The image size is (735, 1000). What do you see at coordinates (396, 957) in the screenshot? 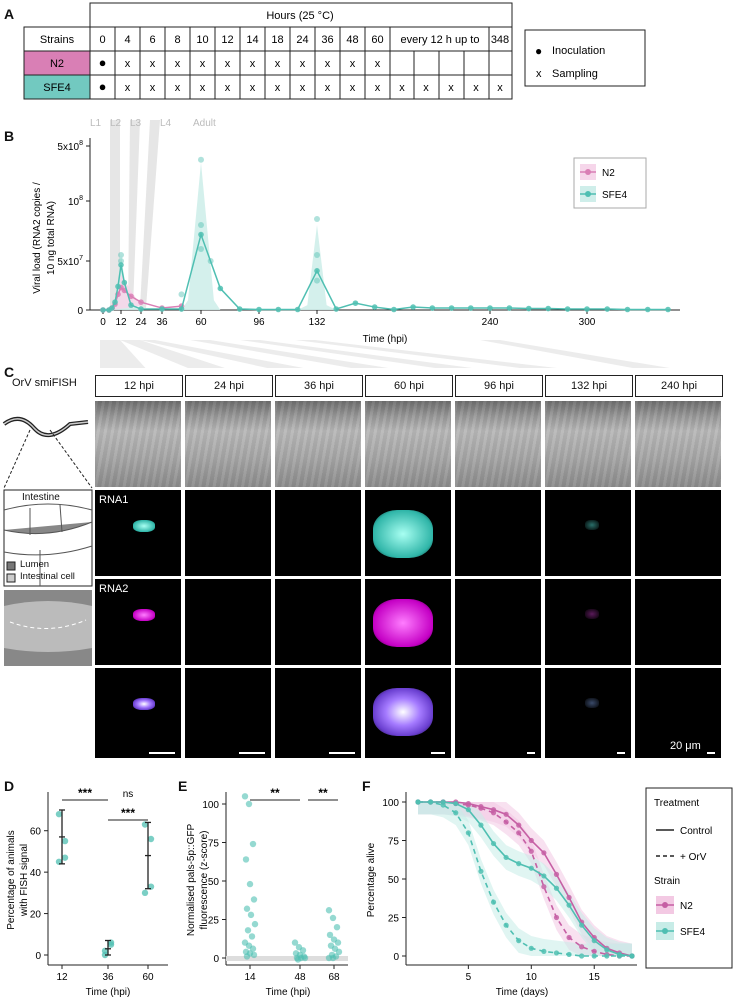
I see `f-ytick: 0` at bounding box center [396, 957].